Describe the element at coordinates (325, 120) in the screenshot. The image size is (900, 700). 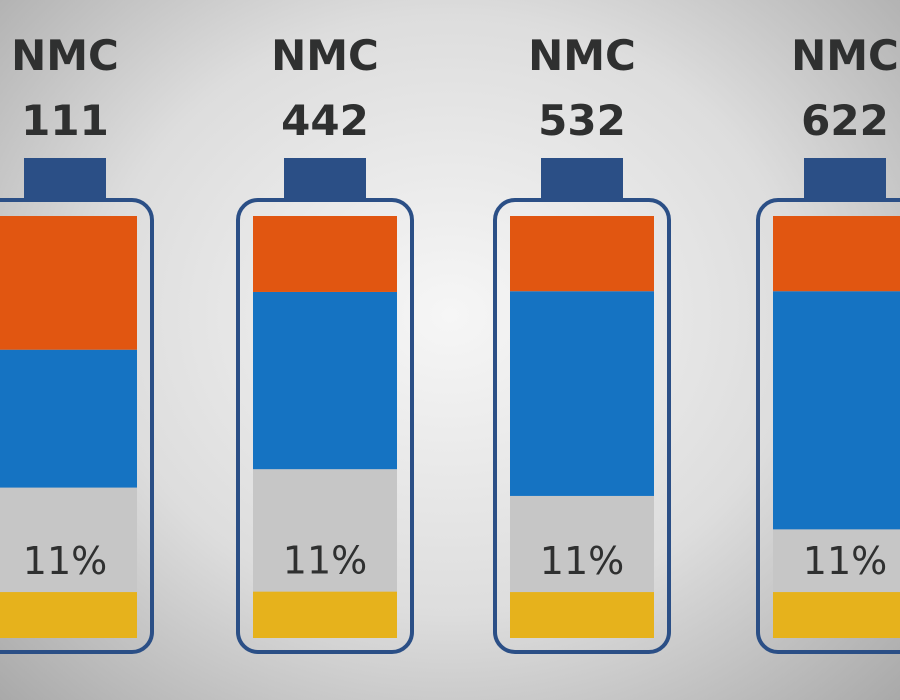
I see `category-label-line2: 442` at that location.